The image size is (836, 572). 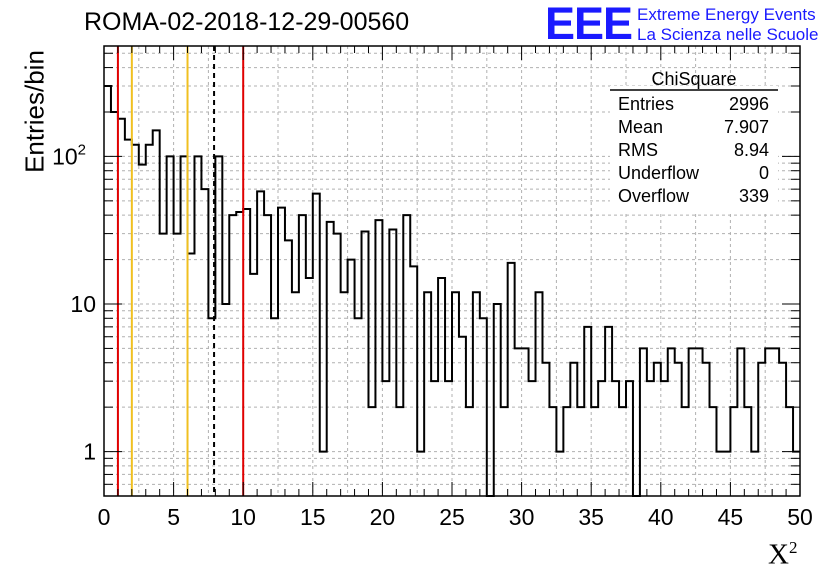 What do you see at coordinates (726, 14) in the screenshot?
I see `logo-line-1: Extreme Energy Events` at bounding box center [726, 14].